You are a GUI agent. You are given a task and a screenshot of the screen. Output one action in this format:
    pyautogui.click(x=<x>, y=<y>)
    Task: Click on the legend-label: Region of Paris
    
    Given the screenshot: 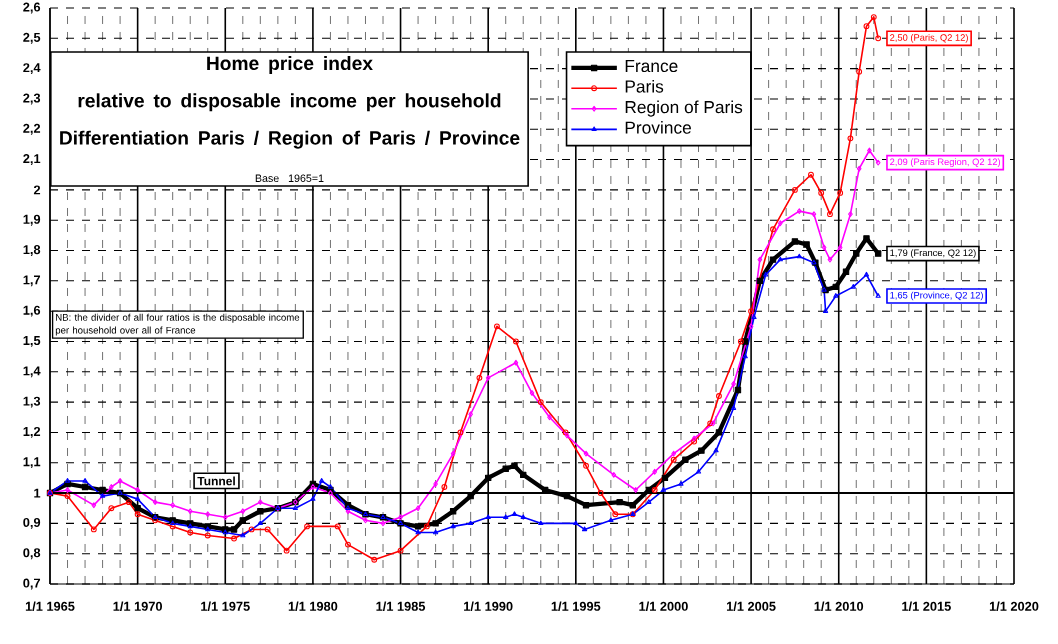 What is the action you would take?
    pyautogui.click(x=684, y=108)
    